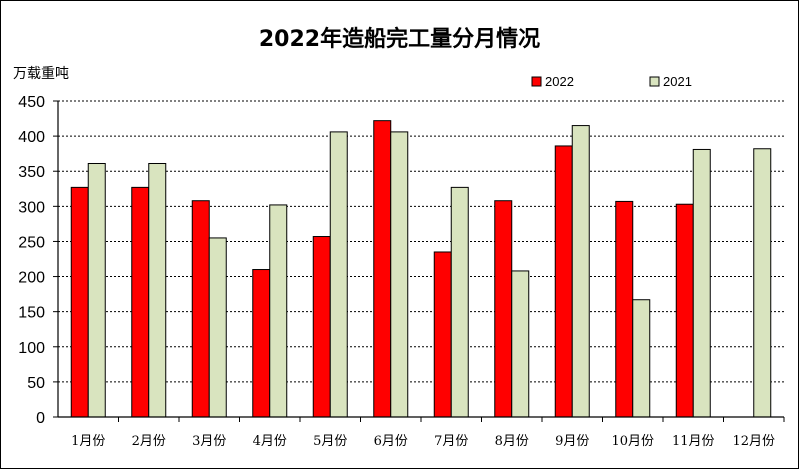  What do you see at coordinates (693, 441) in the screenshot?
I see `x-tick-label: 11月份` at bounding box center [693, 441].